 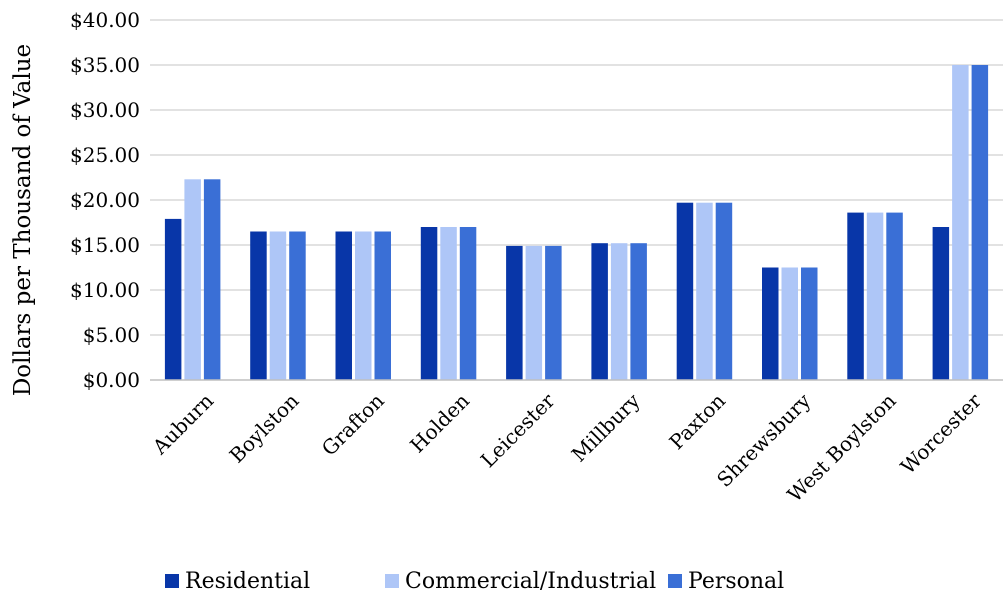 I want to click on bar-commercial-industrial-millbury, so click(x=619, y=311).